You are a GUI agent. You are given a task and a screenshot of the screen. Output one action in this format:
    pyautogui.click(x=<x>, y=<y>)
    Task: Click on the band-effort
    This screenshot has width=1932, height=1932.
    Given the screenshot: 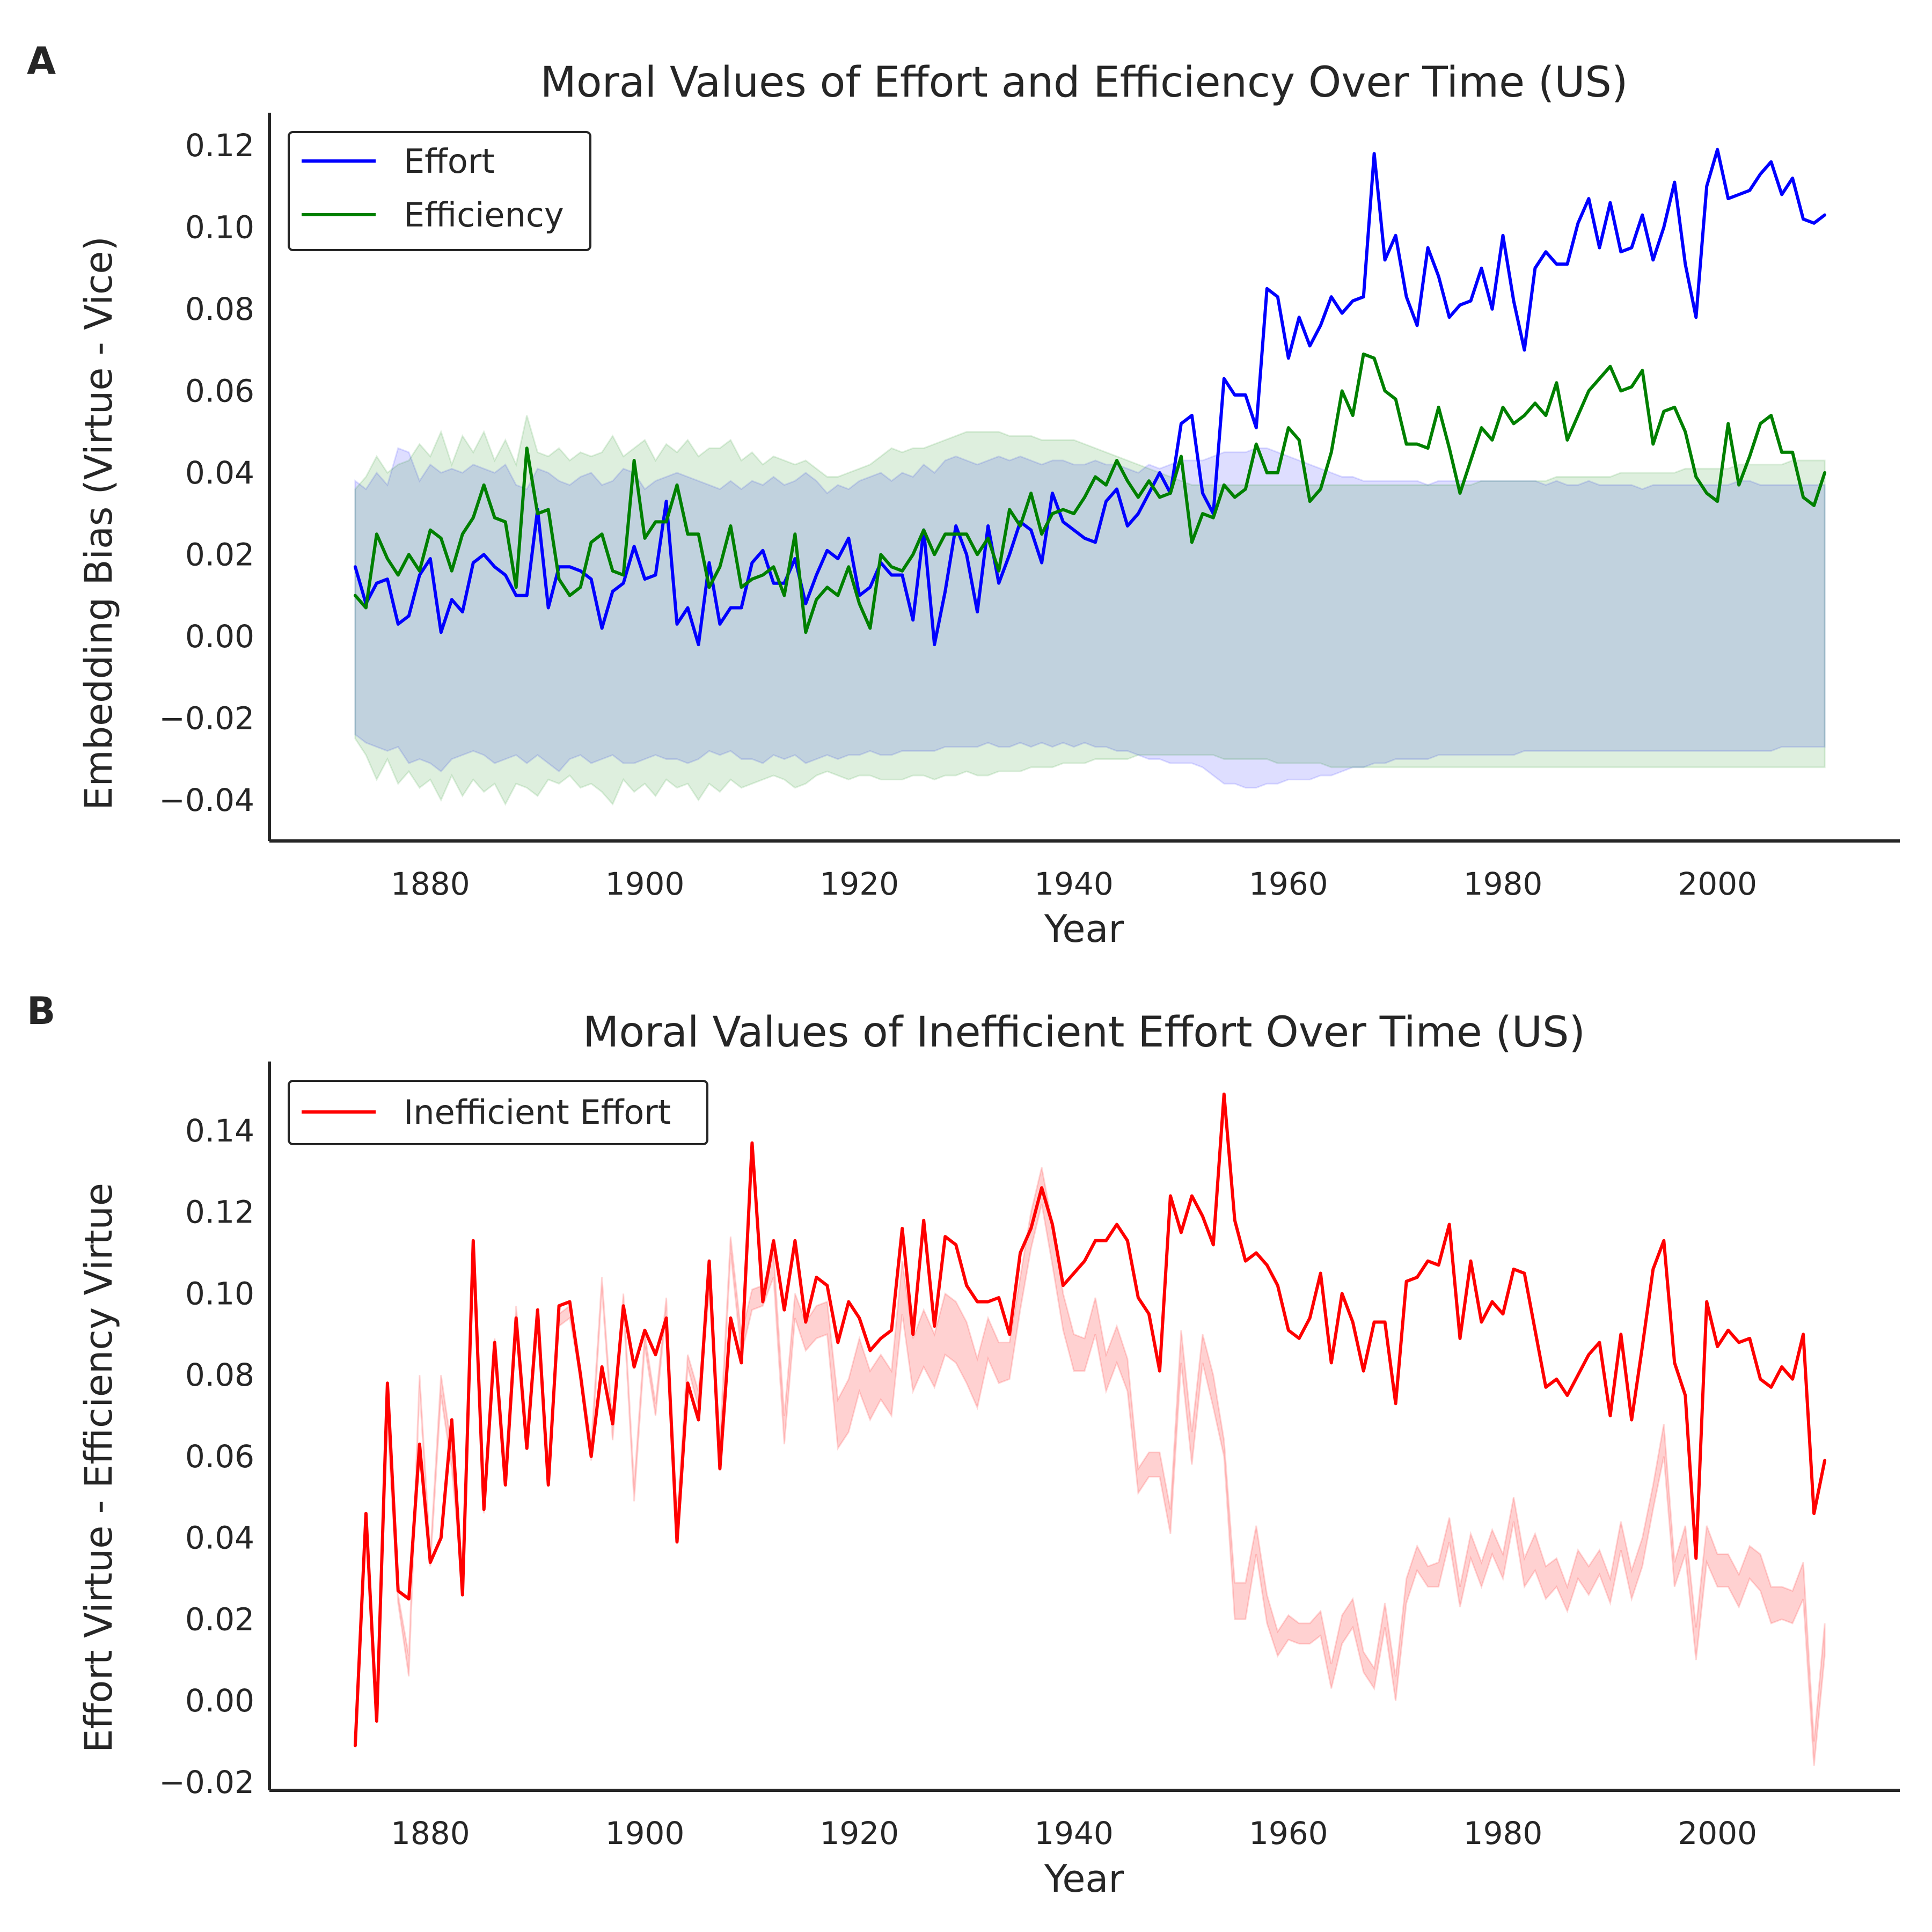 What is the action you would take?
    pyautogui.click(x=1090, y=618)
    